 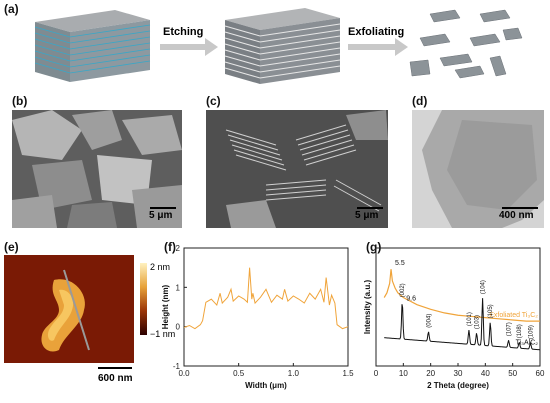 What do you see at coordinates (183, 32) in the screenshot?
I see `etching-label: Etching` at bounding box center [183, 32].